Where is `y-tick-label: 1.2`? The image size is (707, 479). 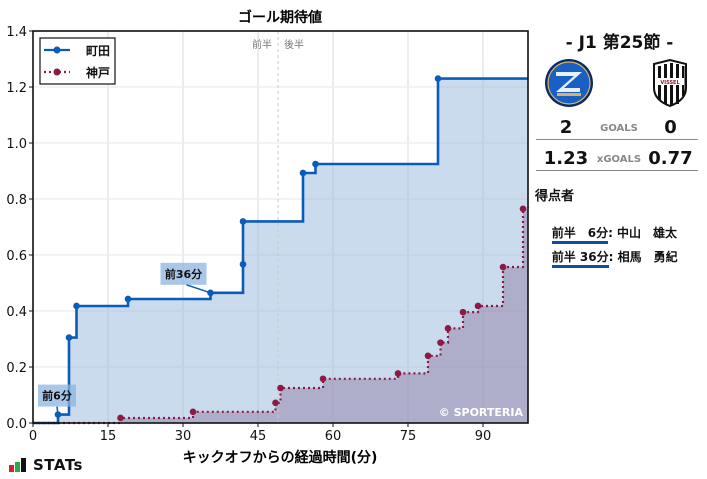 y-tick-label: 1.2 is located at coordinates (16, 88).